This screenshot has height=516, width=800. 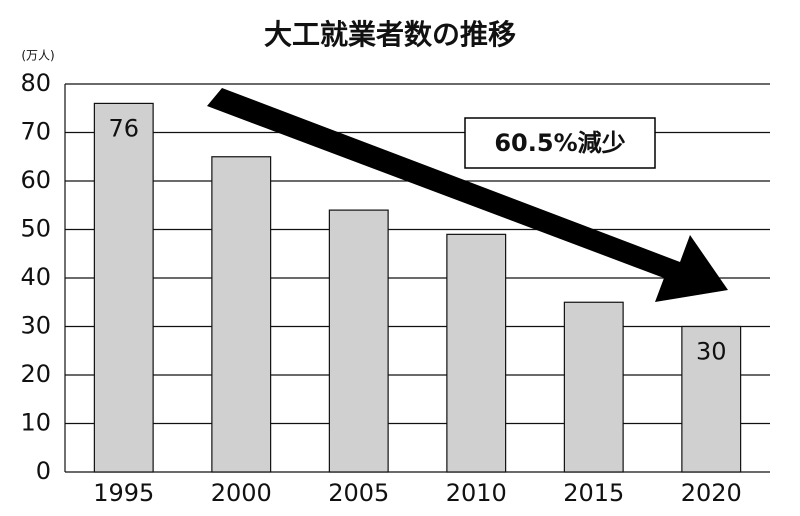 I want to click on y-tick-label: 0, so click(x=43, y=471).